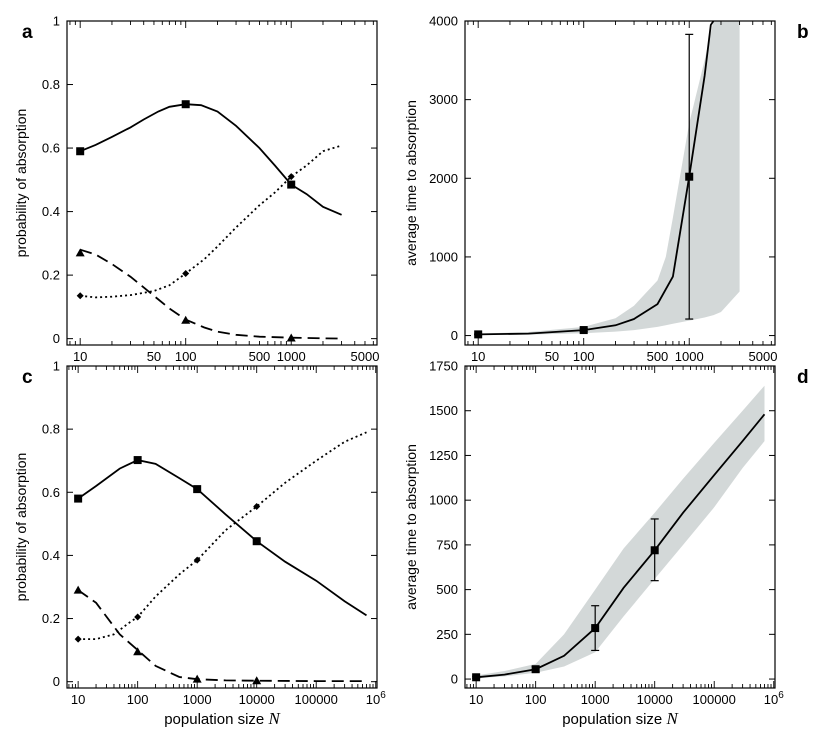 The height and width of the screenshot is (736, 831). Describe the element at coordinates (443, 410) in the screenshot. I see `y-tick-label: 1500` at that location.